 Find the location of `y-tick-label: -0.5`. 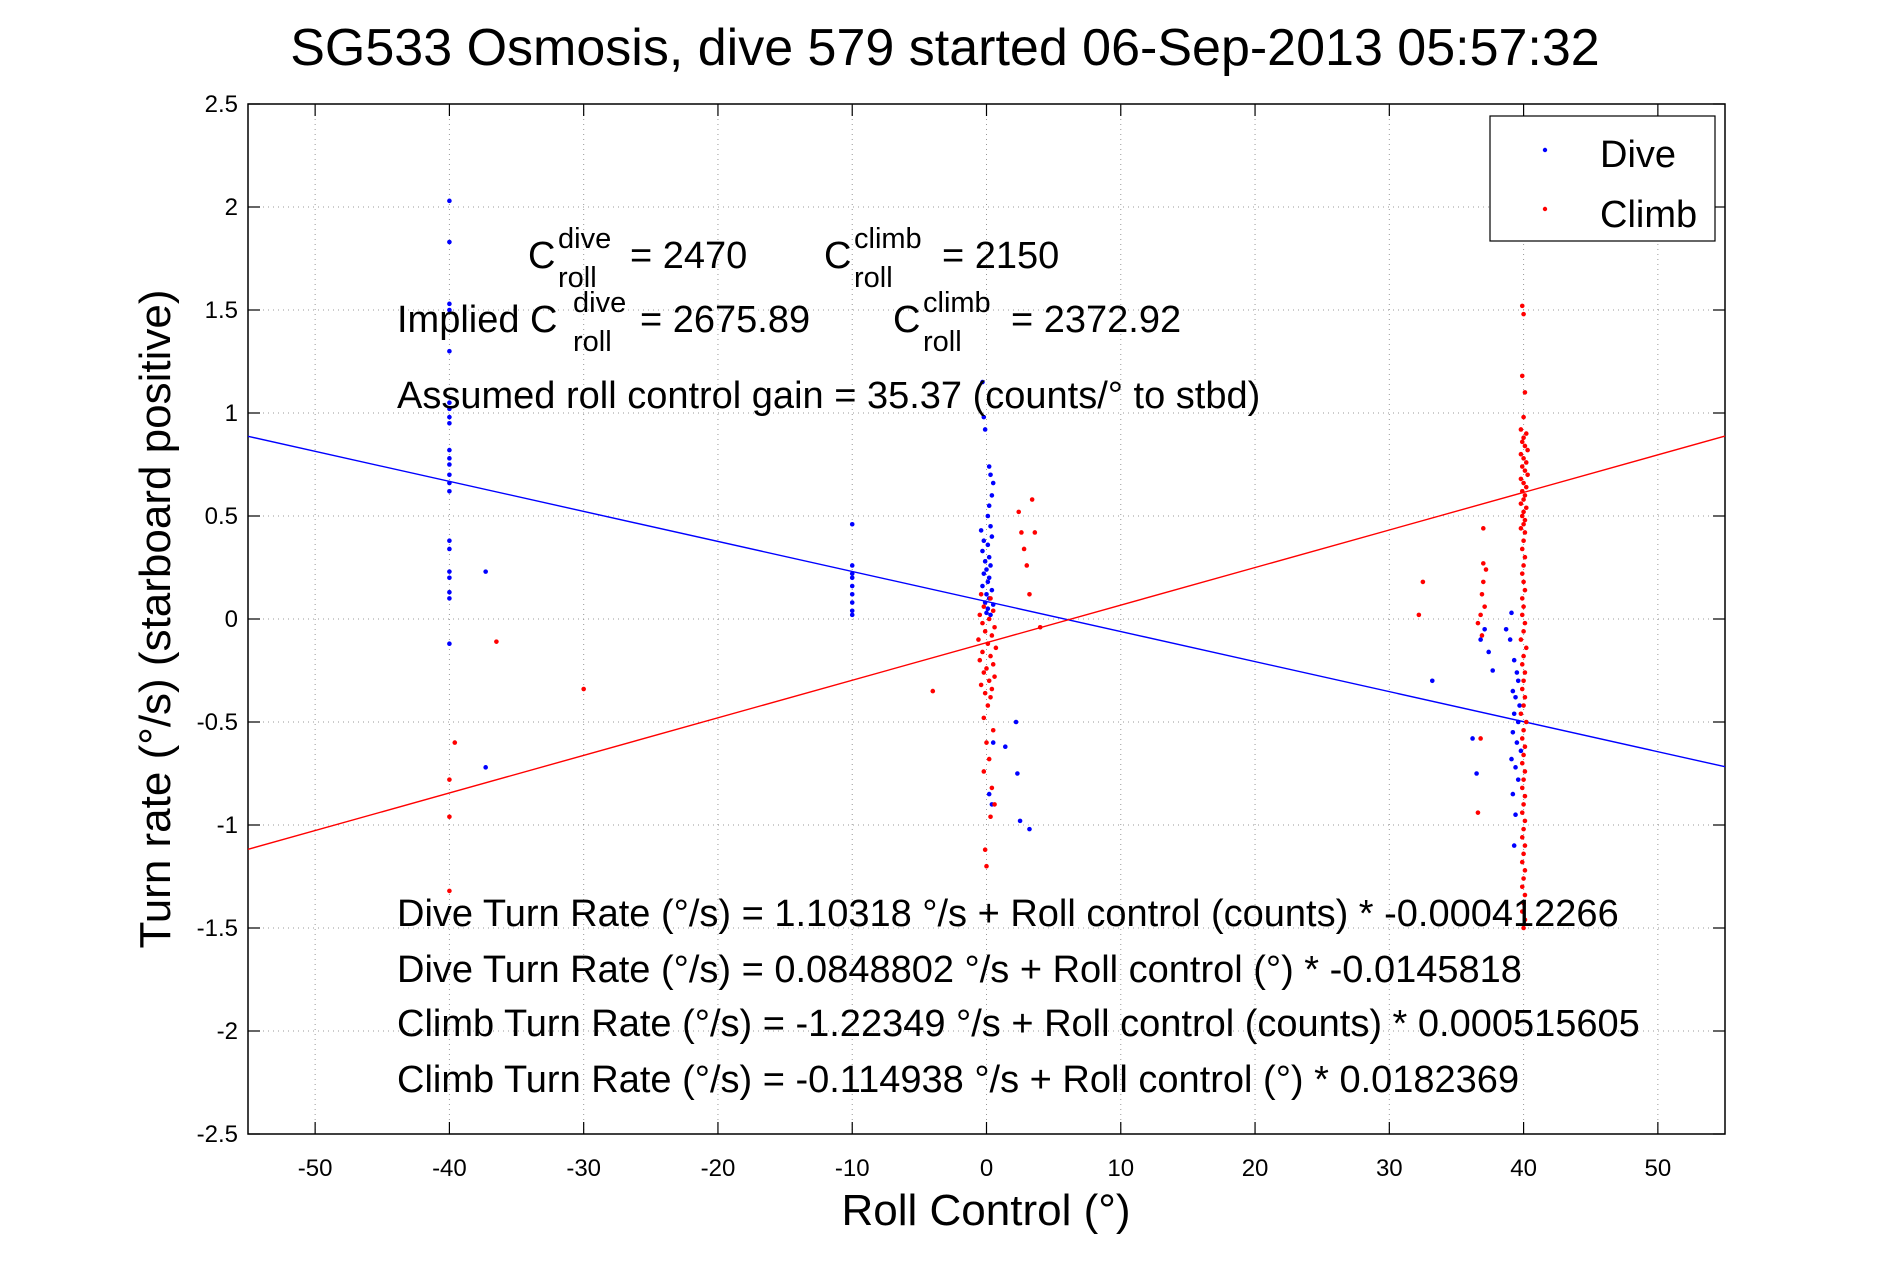

y-tick-label: -0.5 is located at coordinates (217, 722).